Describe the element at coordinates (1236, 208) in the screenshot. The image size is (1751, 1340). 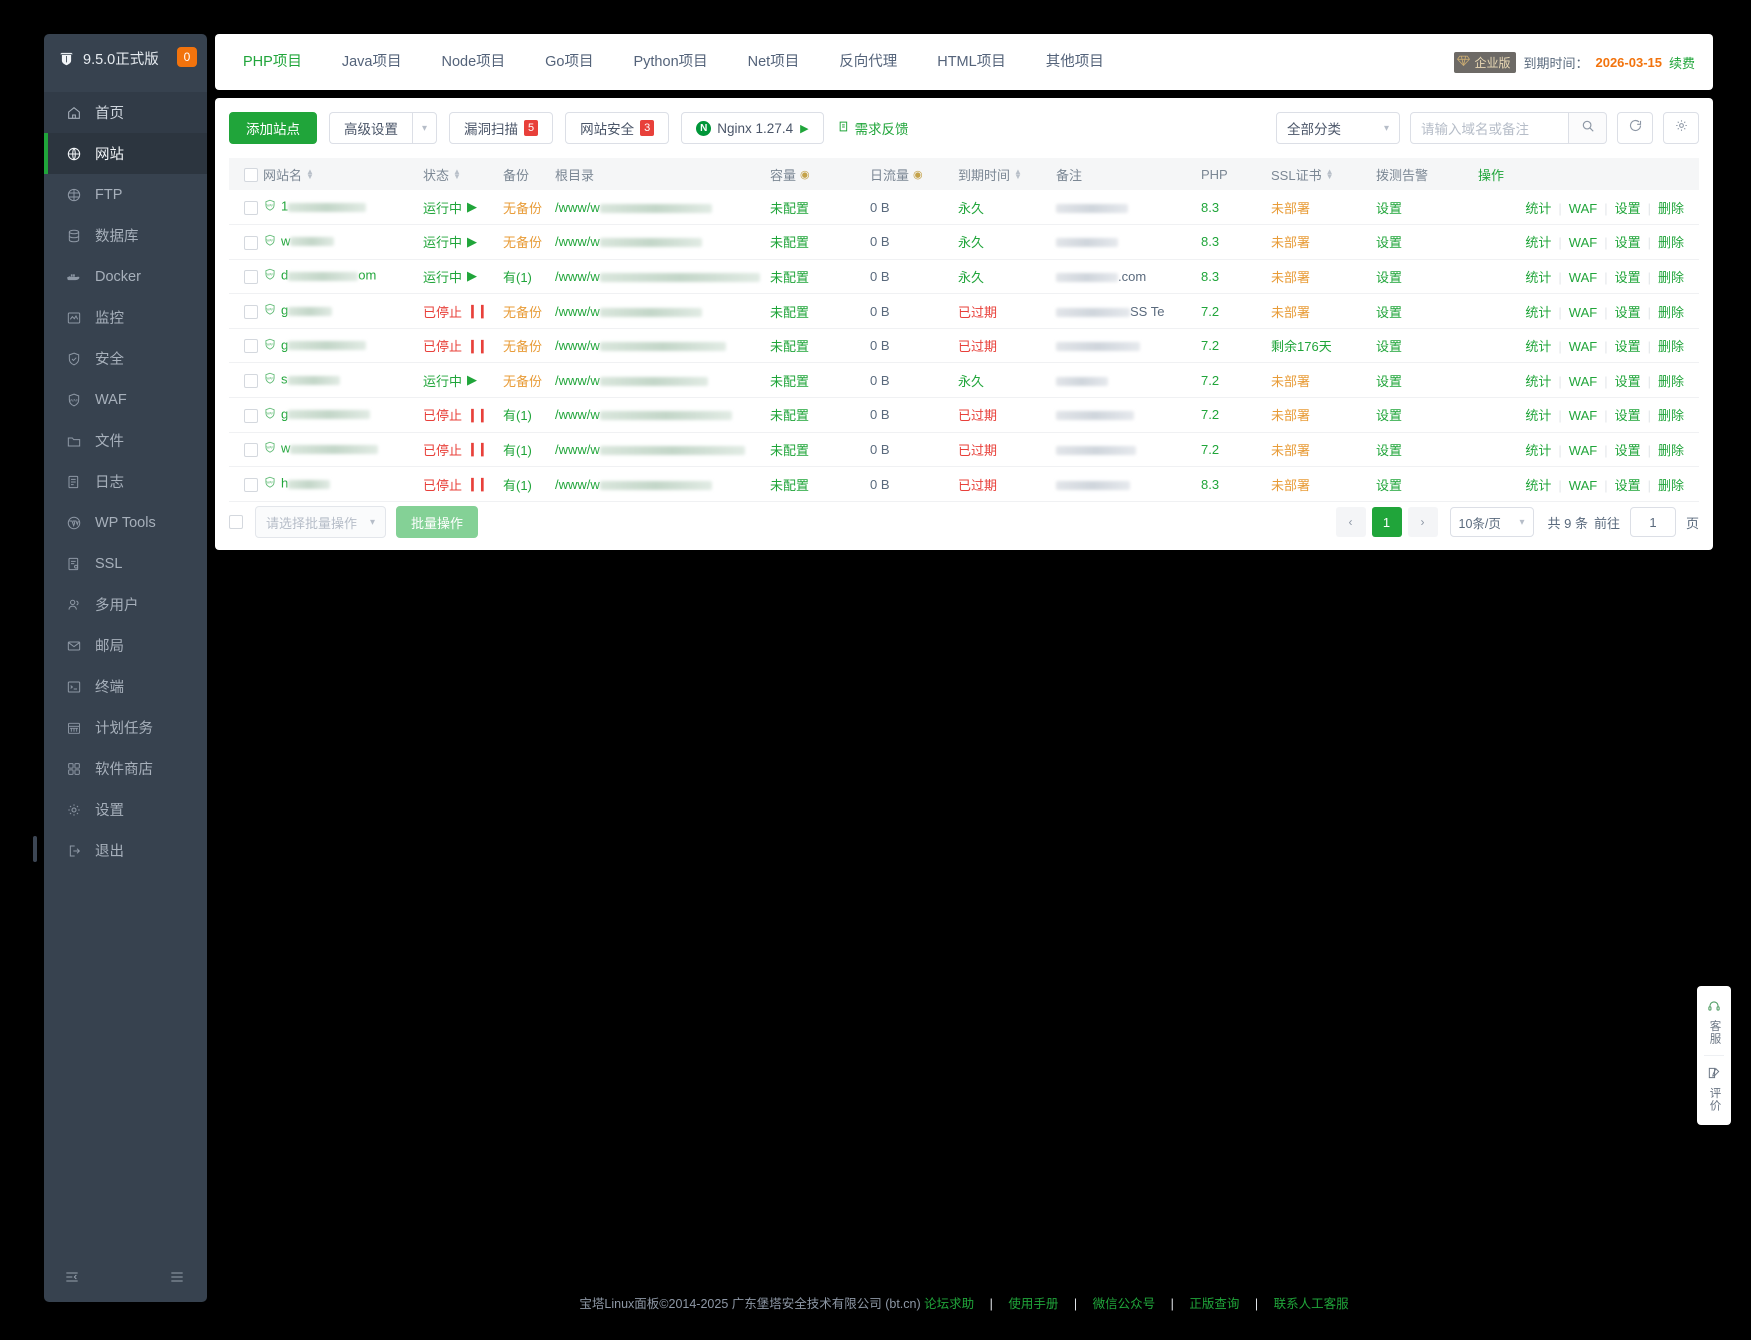
I see `cell-php: 8.3` at that location.